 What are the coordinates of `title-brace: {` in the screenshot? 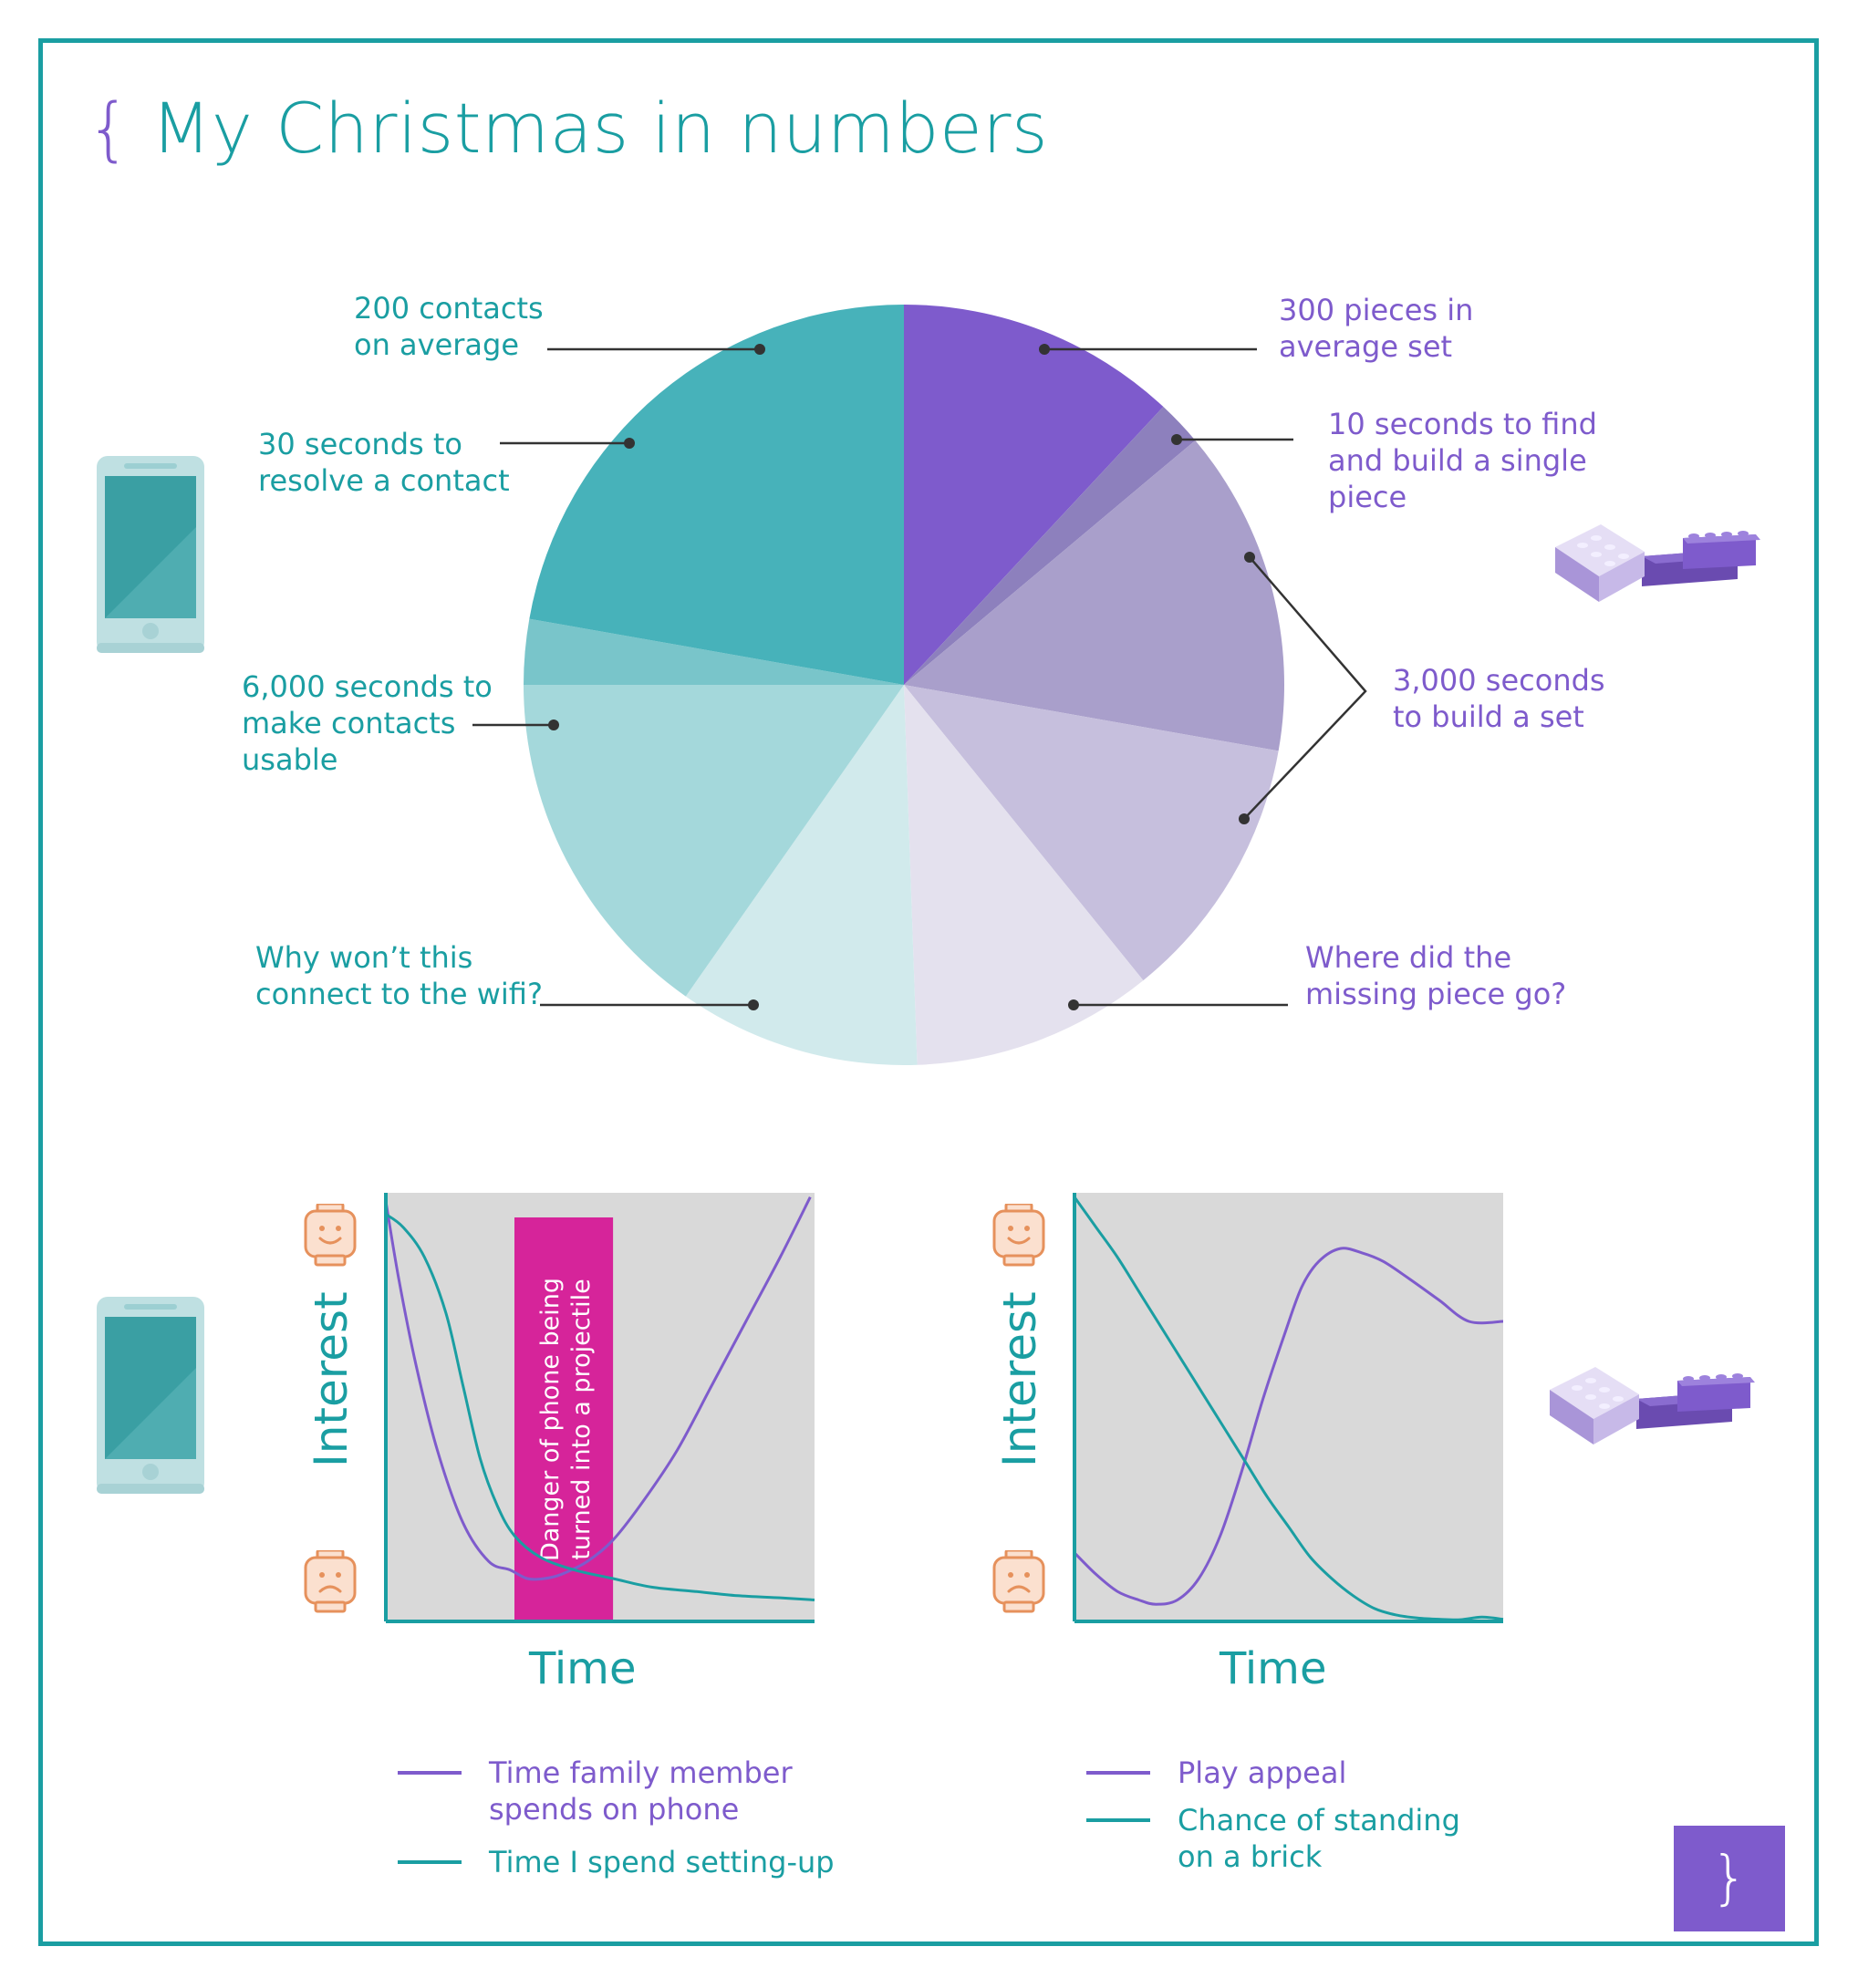 It's located at (109, 128).